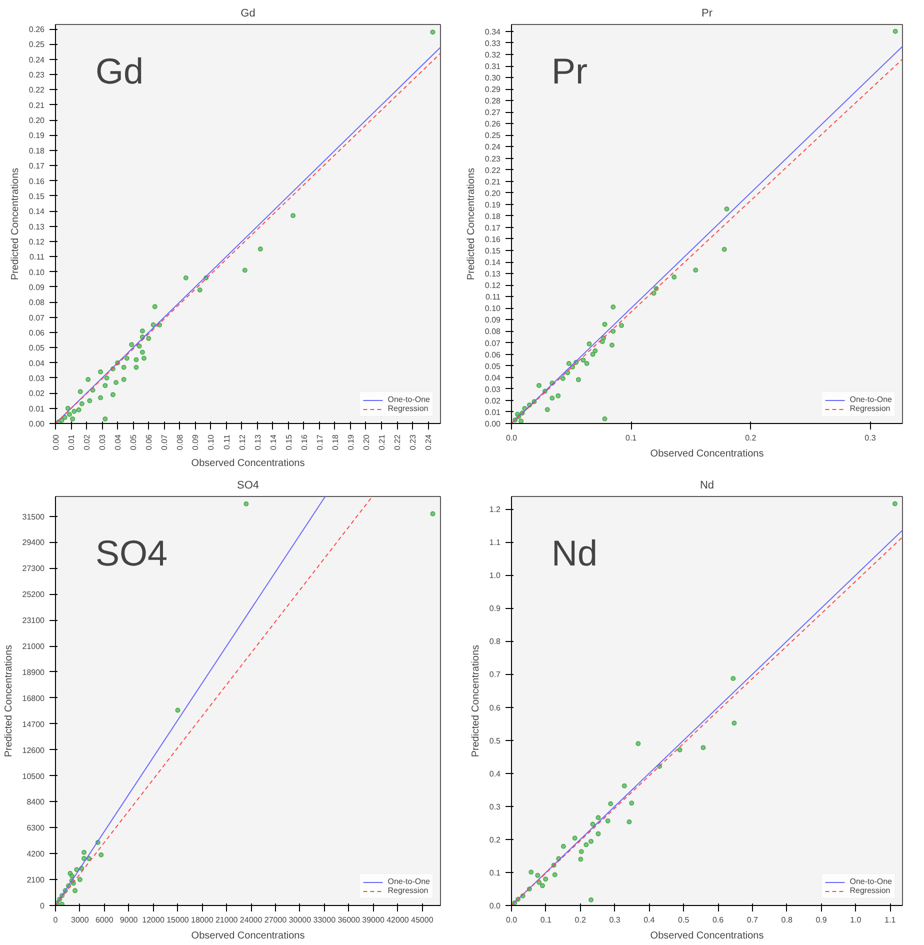 The width and height of the screenshot is (924, 945). What do you see at coordinates (707, 454) in the screenshot?
I see `x-axis-title: Observed Concentrations` at bounding box center [707, 454].